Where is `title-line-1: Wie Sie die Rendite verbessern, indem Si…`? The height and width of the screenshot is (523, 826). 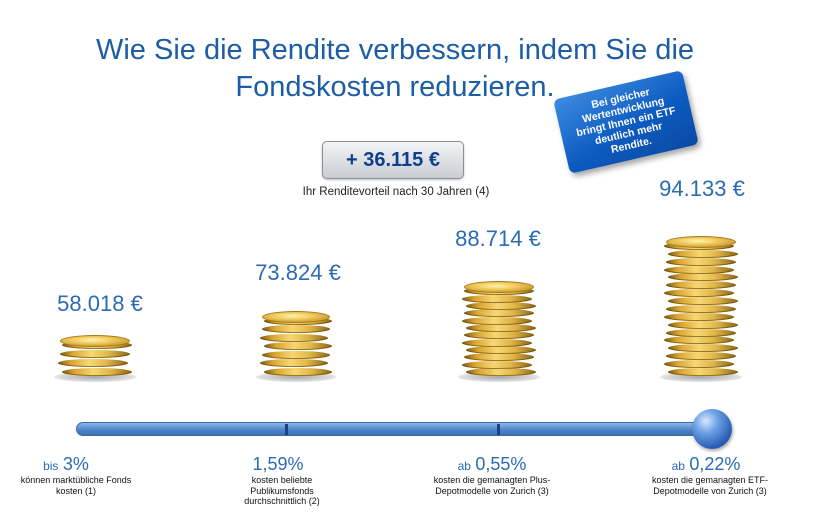 title-line-1: Wie Sie die Rendite verbessern, indem Si… is located at coordinates (395, 50).